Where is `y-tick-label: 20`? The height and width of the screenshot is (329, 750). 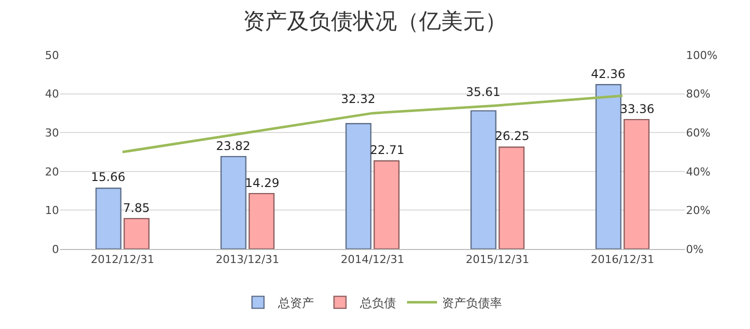
y-tick-label: 20 is located at coordinates (52, 171).